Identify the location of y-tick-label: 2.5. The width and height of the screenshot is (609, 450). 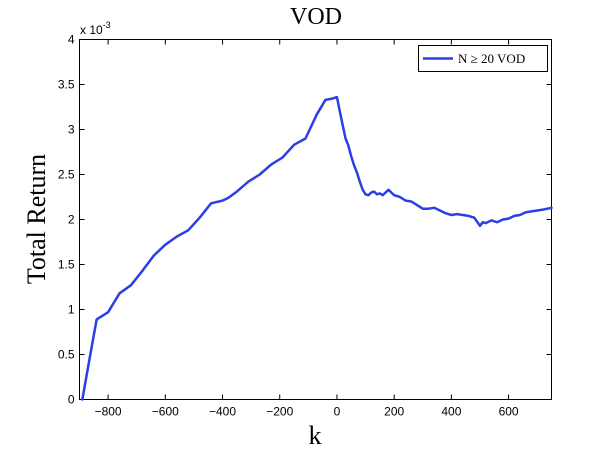
(66, 175).